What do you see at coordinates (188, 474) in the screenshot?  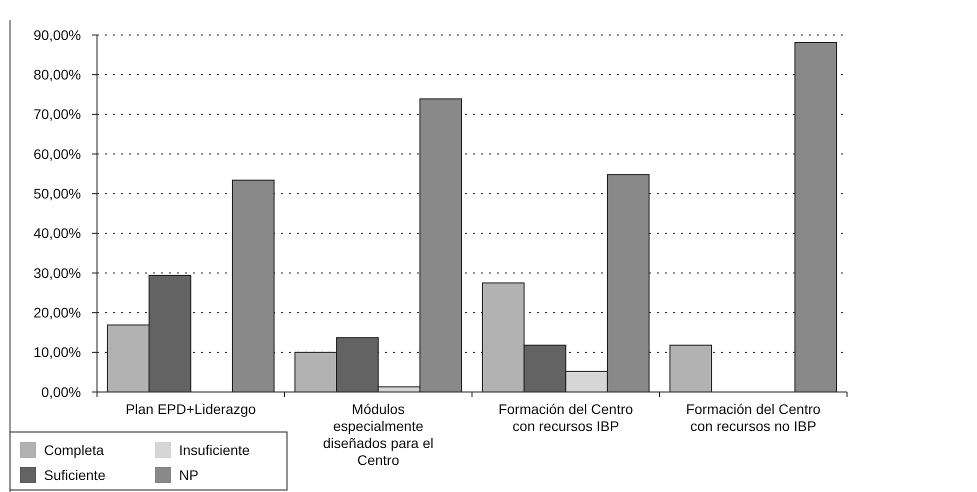 I see `legend-label: NP` at bounding box center [188, 474].